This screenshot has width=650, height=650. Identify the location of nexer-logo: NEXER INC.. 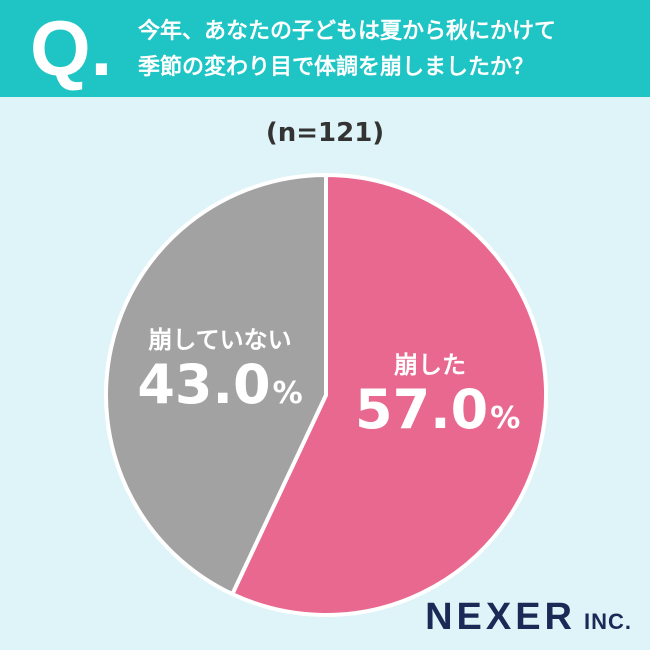
(316, 617).